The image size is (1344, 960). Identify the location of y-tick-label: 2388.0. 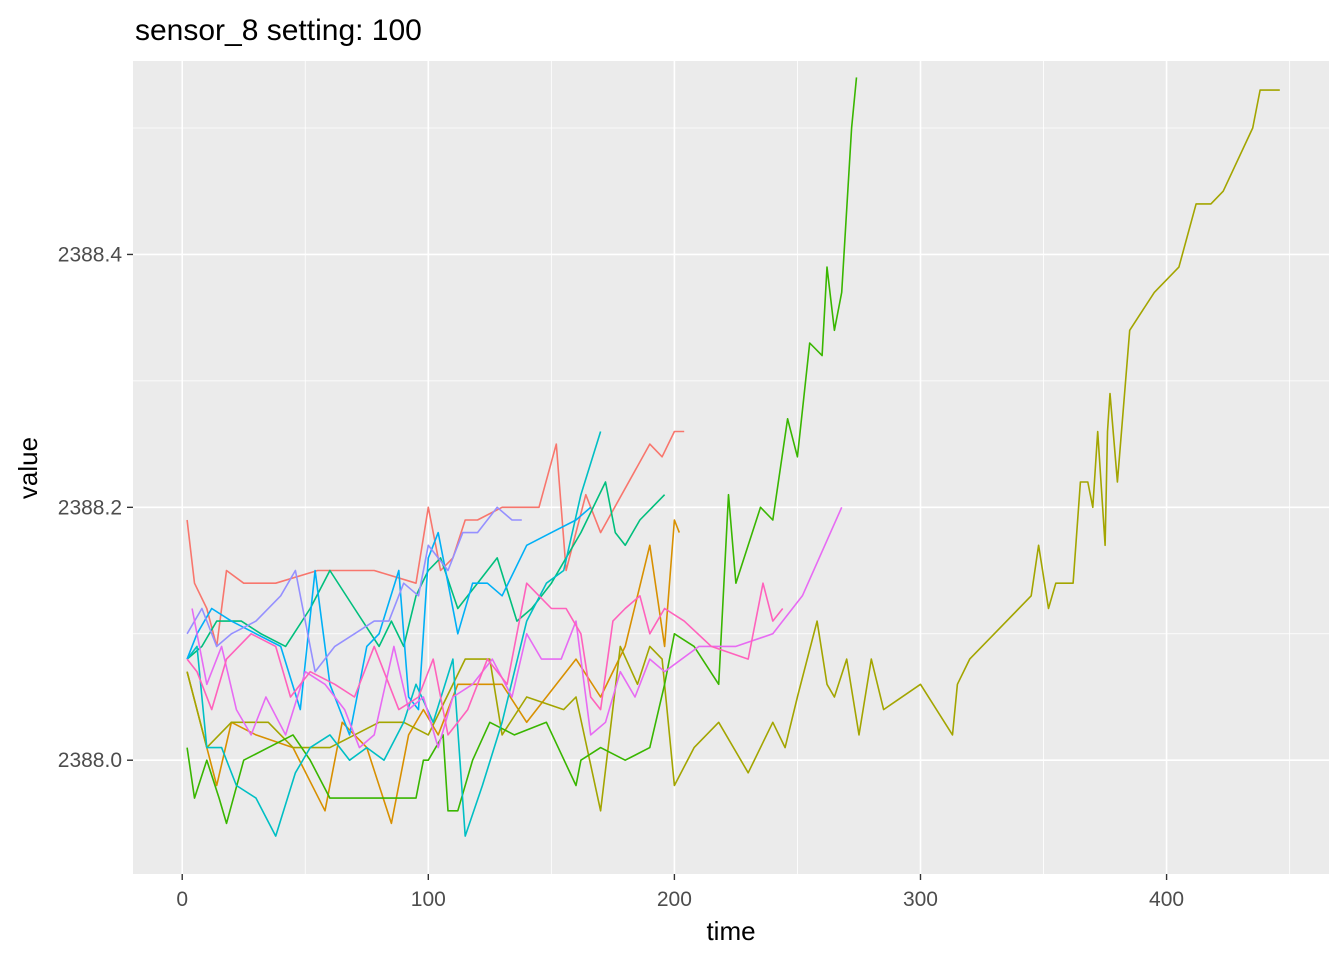
(90, 760).